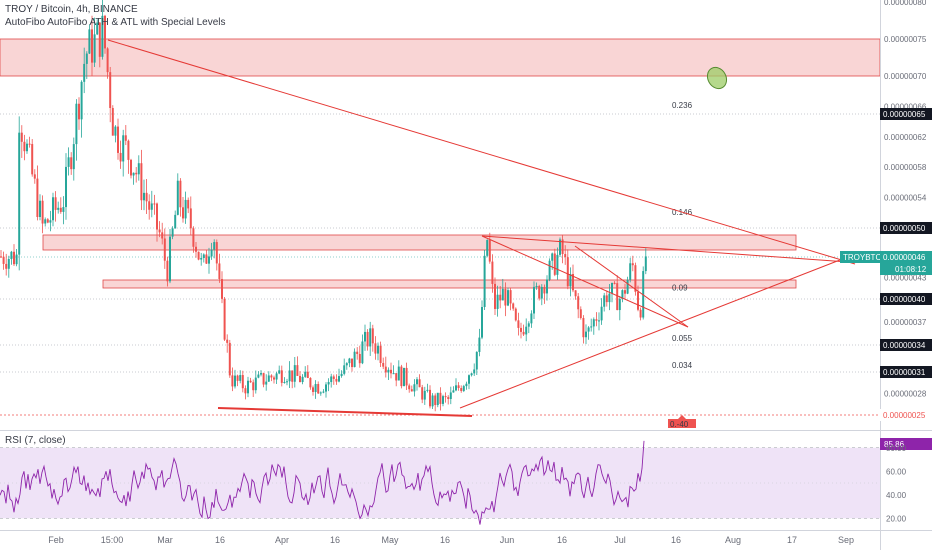  Describe the element at coordinates (905, 39) in the screenshot. I see `price-tick: 0.00000075` at that location.